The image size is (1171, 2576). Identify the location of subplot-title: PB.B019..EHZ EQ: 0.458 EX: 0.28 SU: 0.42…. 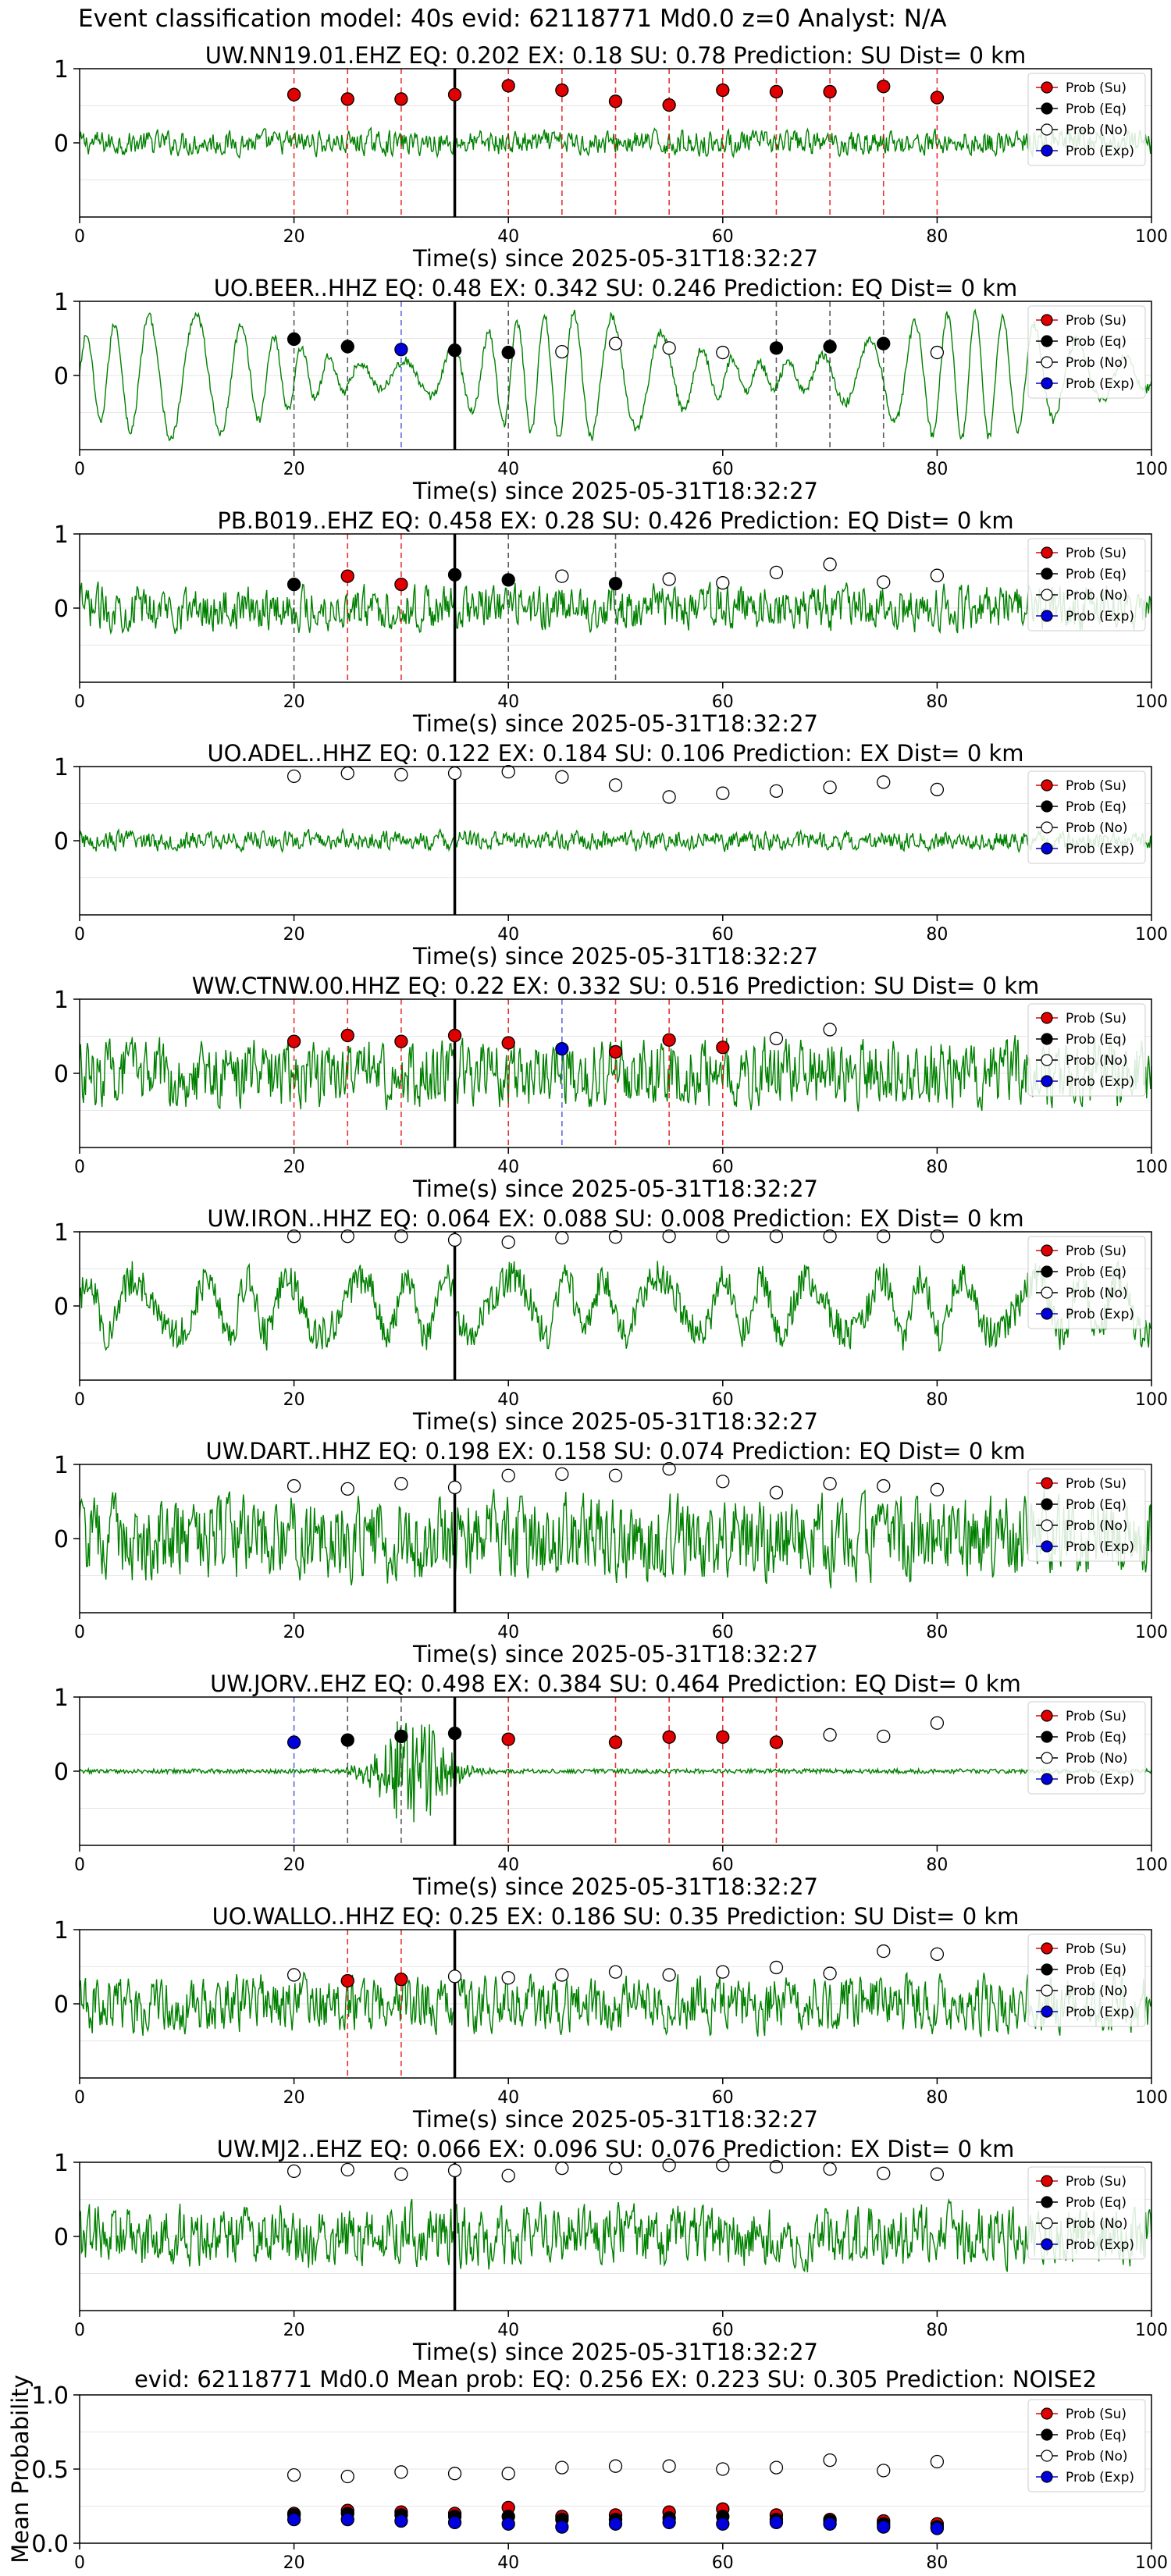
(615, 520).